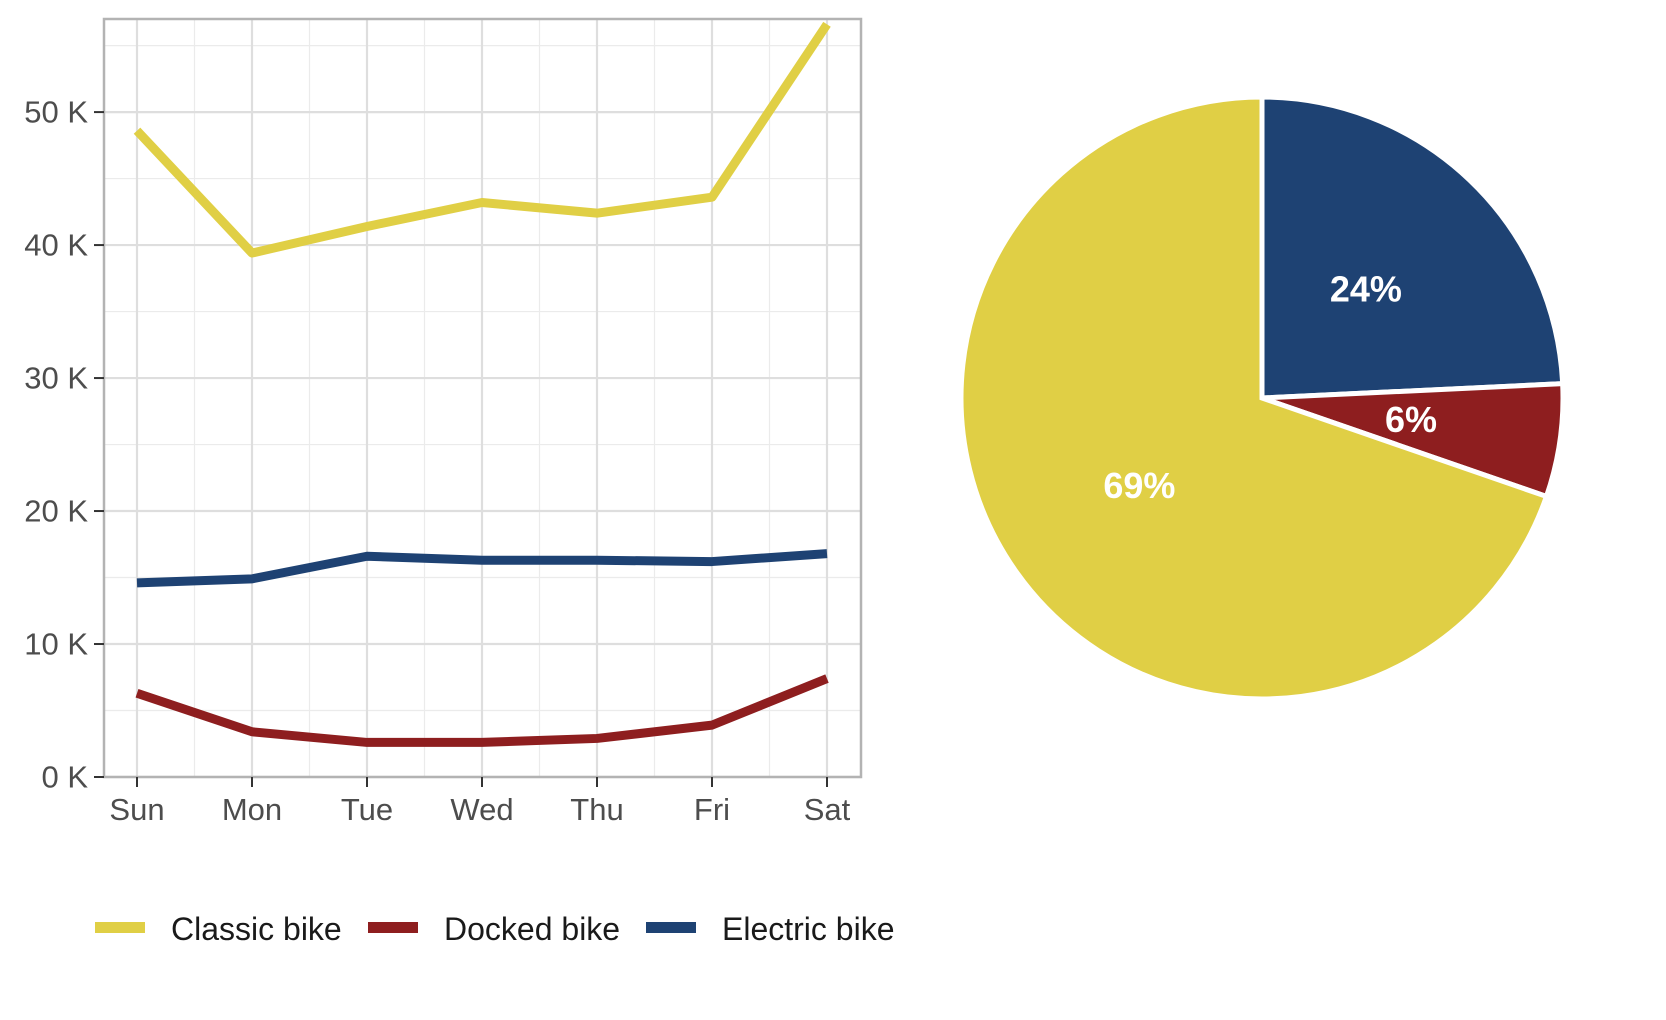 This screenshot has height=1020, width=1666. Describe the element at coordinates (532, 929) in the screenshot. I see `legend-label-docked-bike: Docked bike` at that location.